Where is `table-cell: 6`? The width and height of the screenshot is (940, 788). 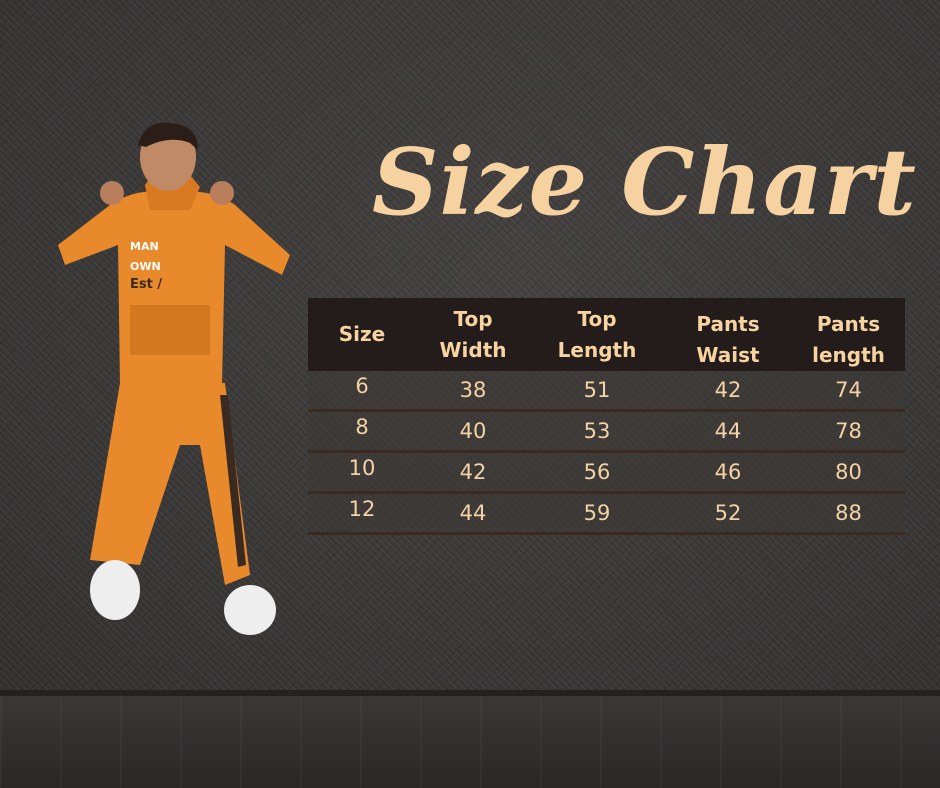 table-cell: 6 is located at coordinates (362, 386).